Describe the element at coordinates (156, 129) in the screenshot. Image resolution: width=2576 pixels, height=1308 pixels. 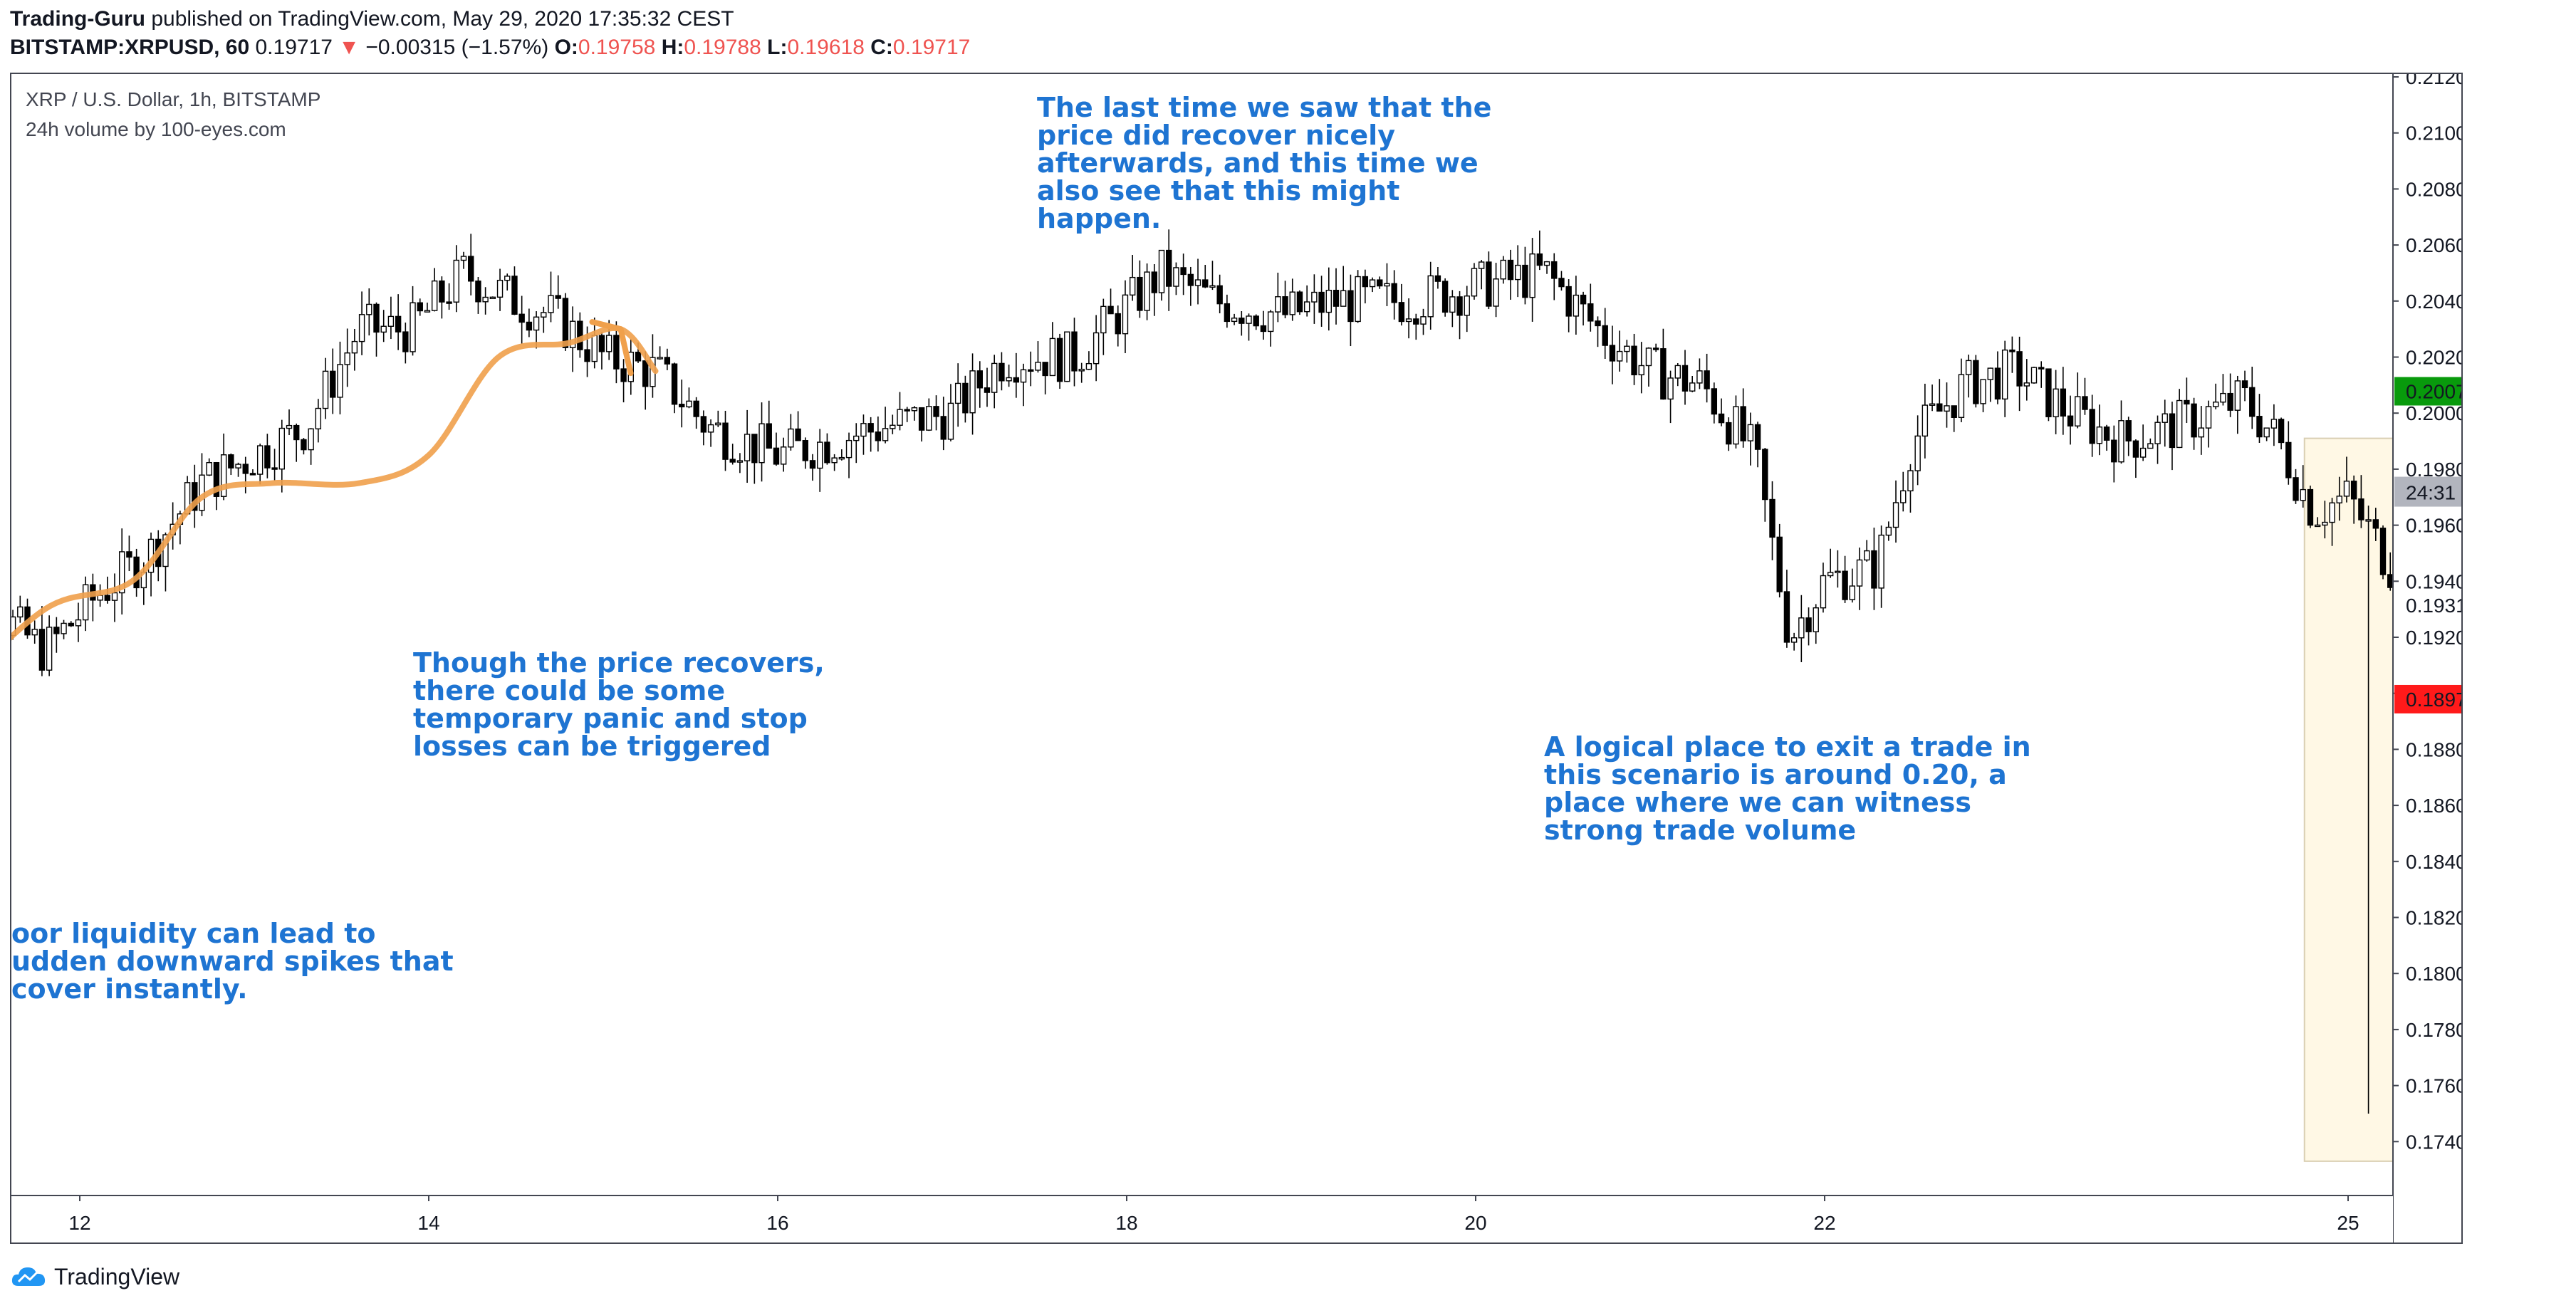
I see `indicator-legend: 24h volume by 100-eyes.com` at that location.